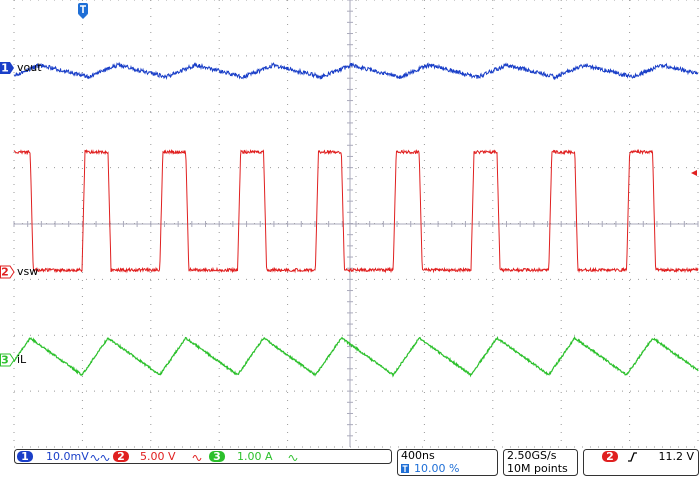  I want to click on acquisition-box, so click(540, 462).